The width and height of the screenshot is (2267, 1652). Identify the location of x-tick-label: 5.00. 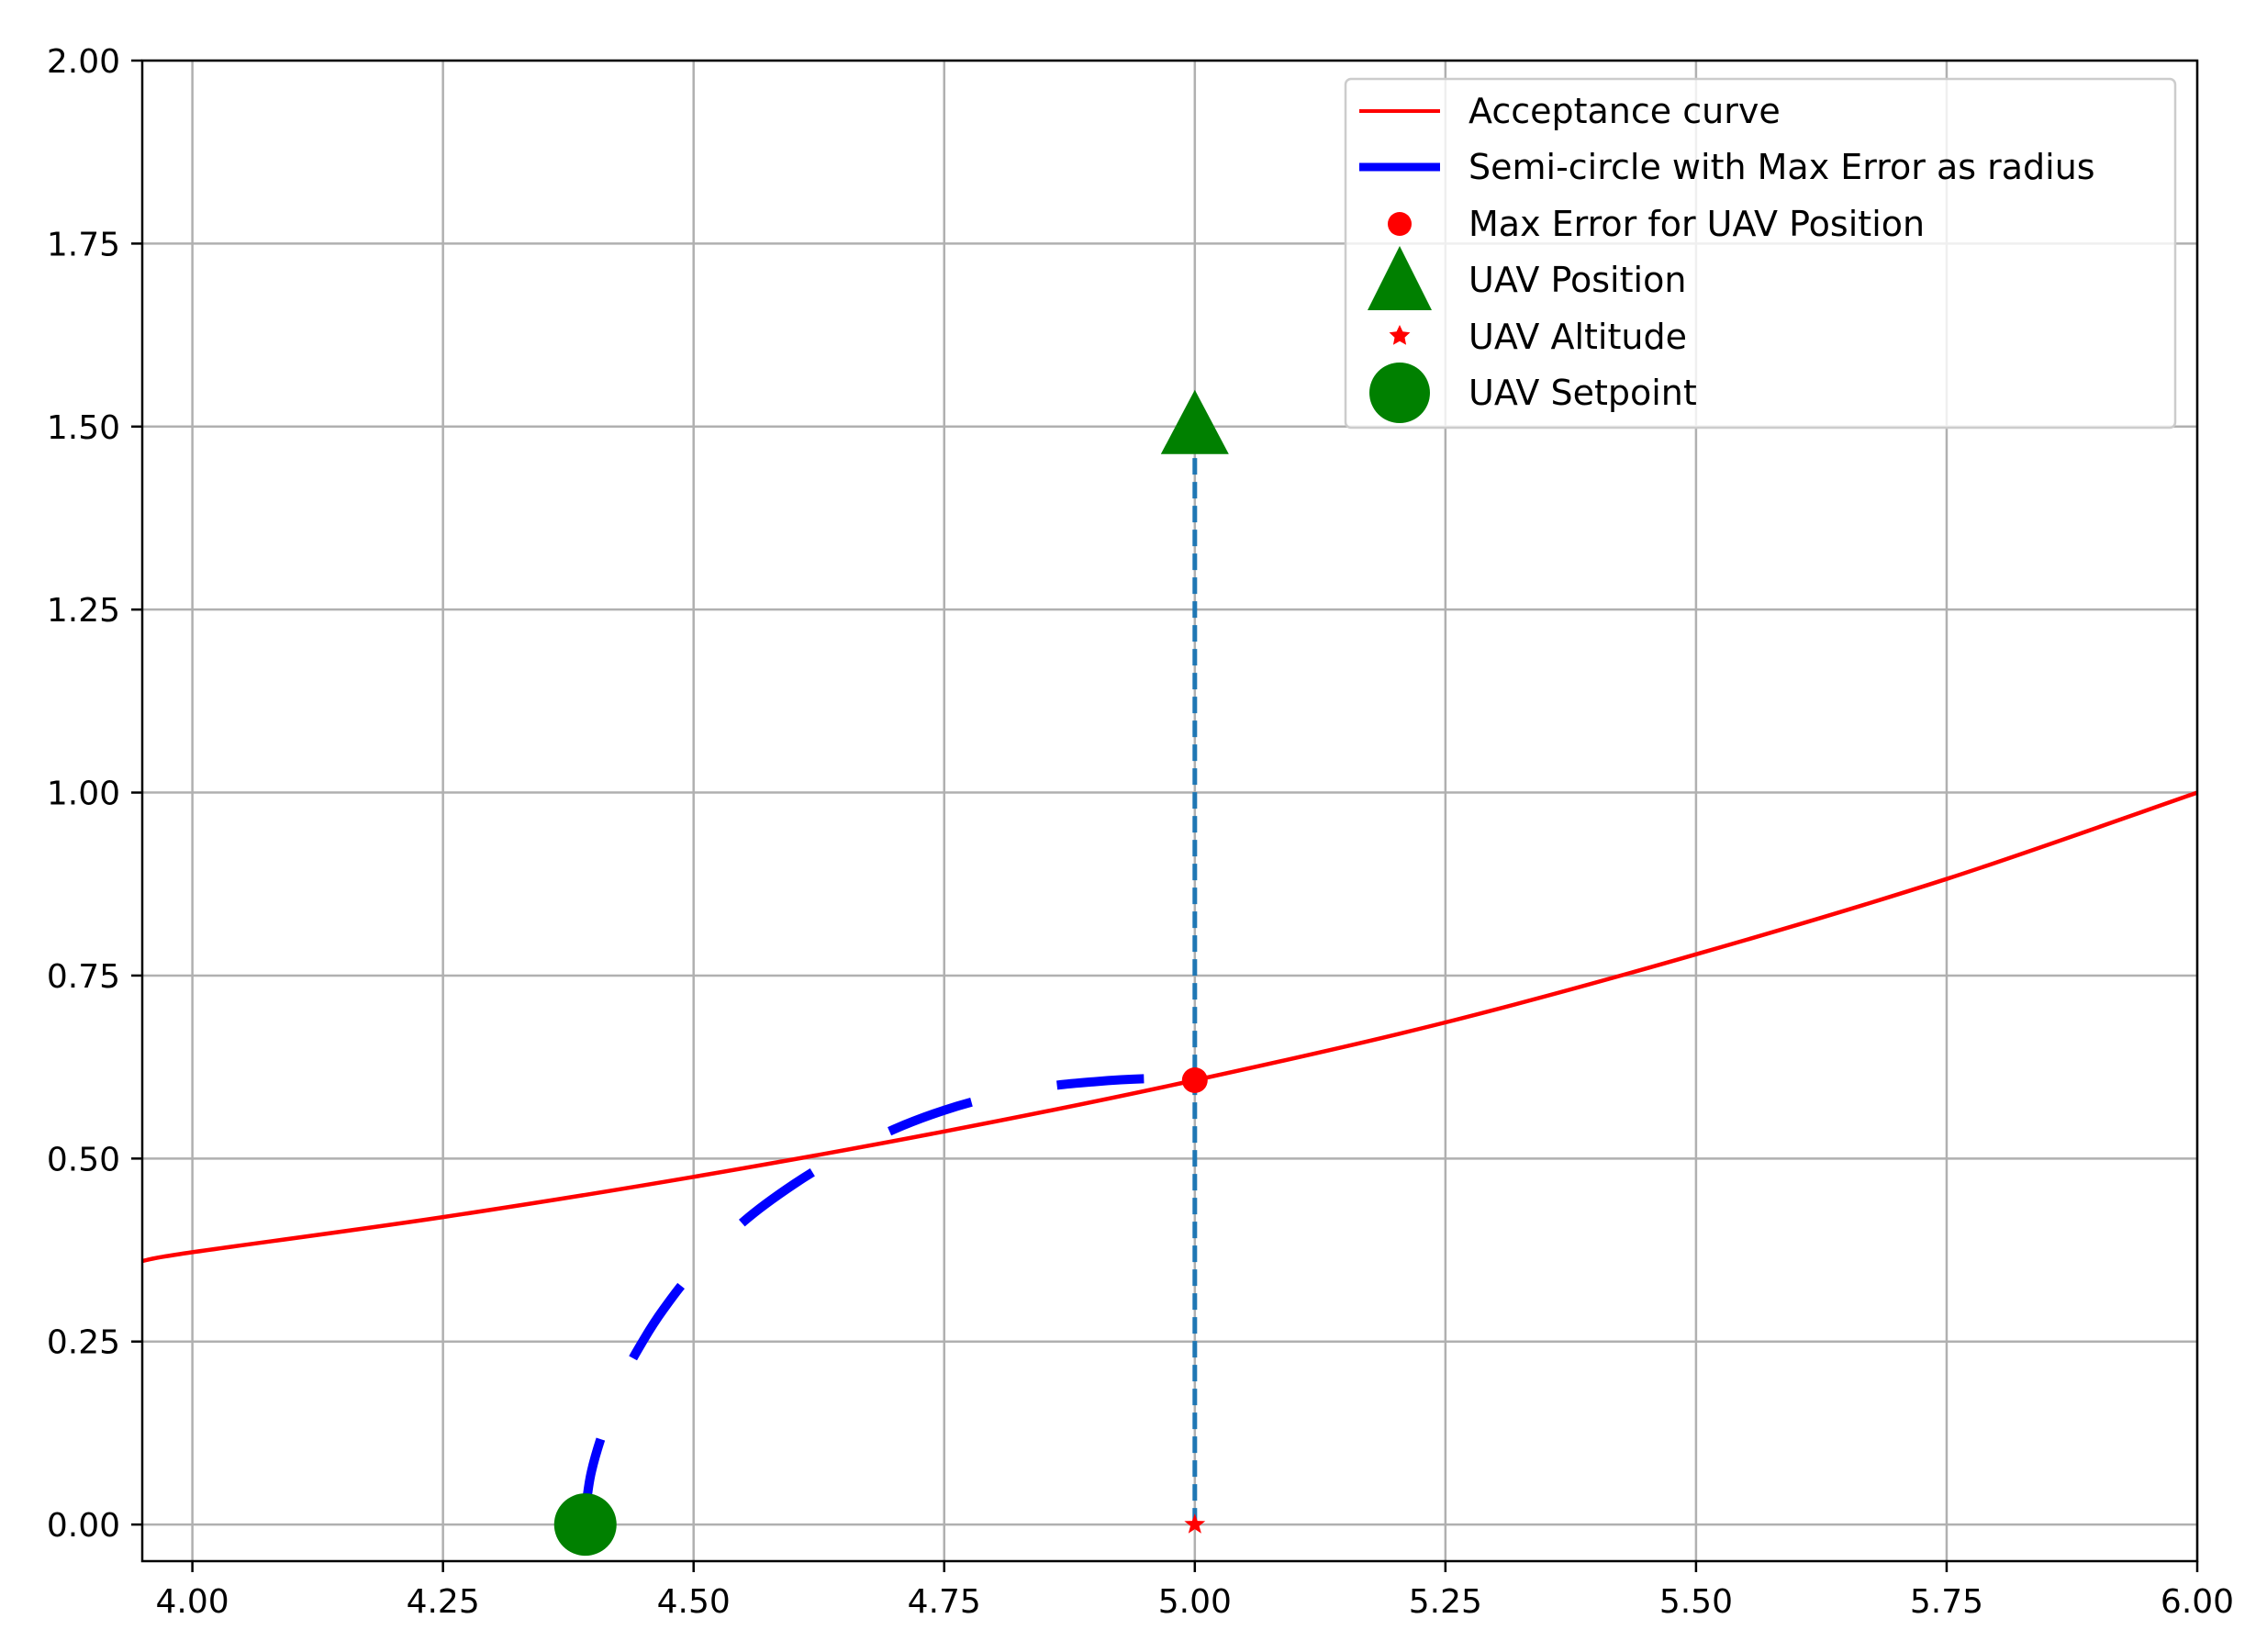
(1195, 1602).